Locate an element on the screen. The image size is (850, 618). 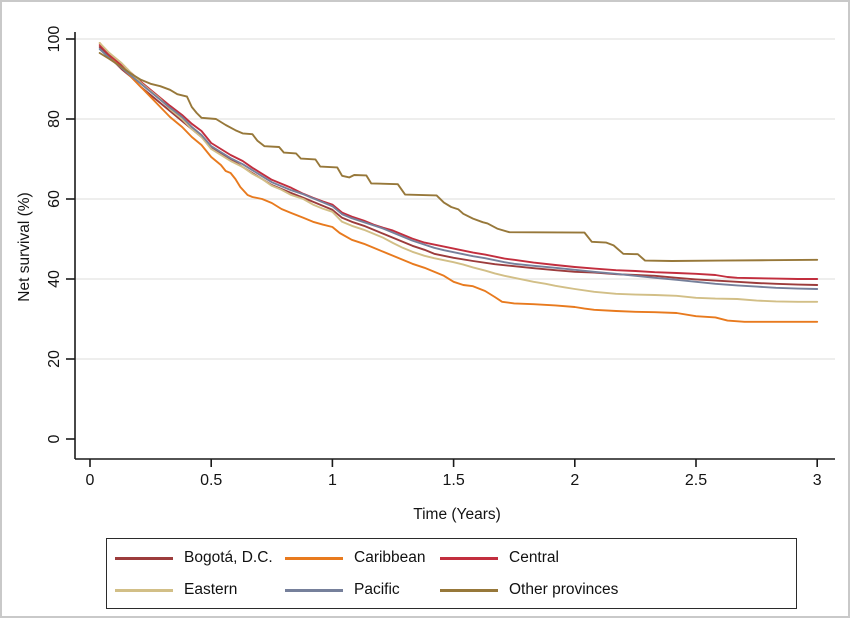
legend-label: Pacific is located at coordinates (377, 589).